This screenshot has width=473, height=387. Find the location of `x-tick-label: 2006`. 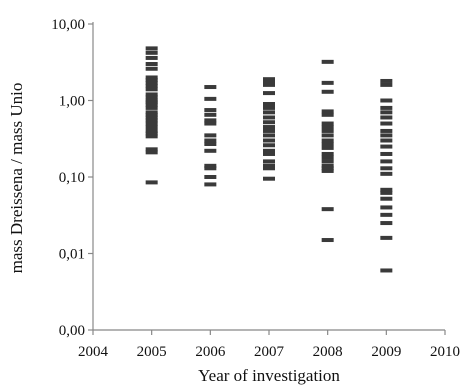

x-tick-label: 2006 is located at coordinates (210, 352).